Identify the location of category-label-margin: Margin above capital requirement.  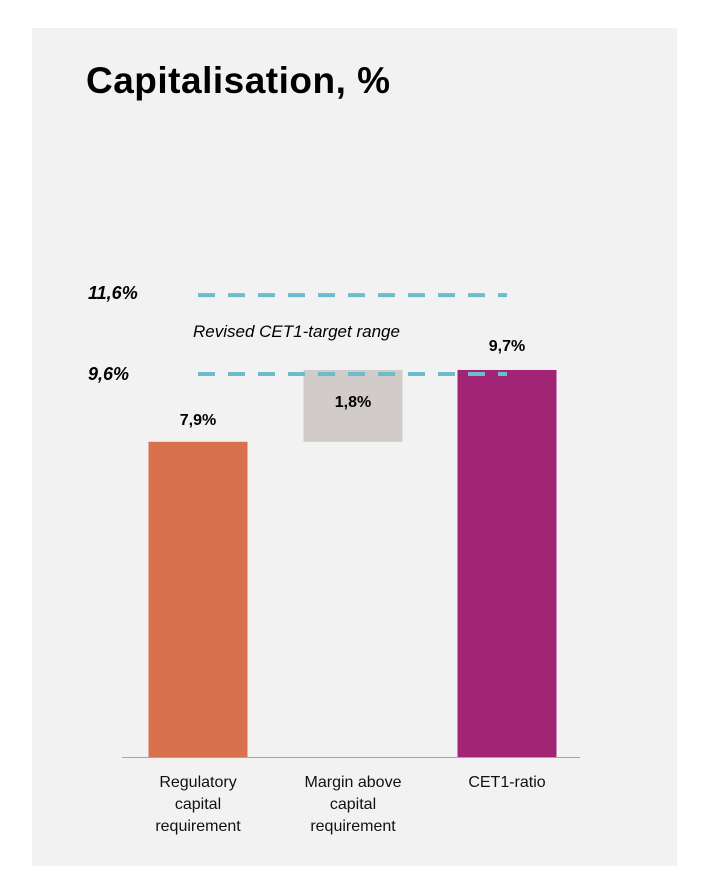
(353, 805).